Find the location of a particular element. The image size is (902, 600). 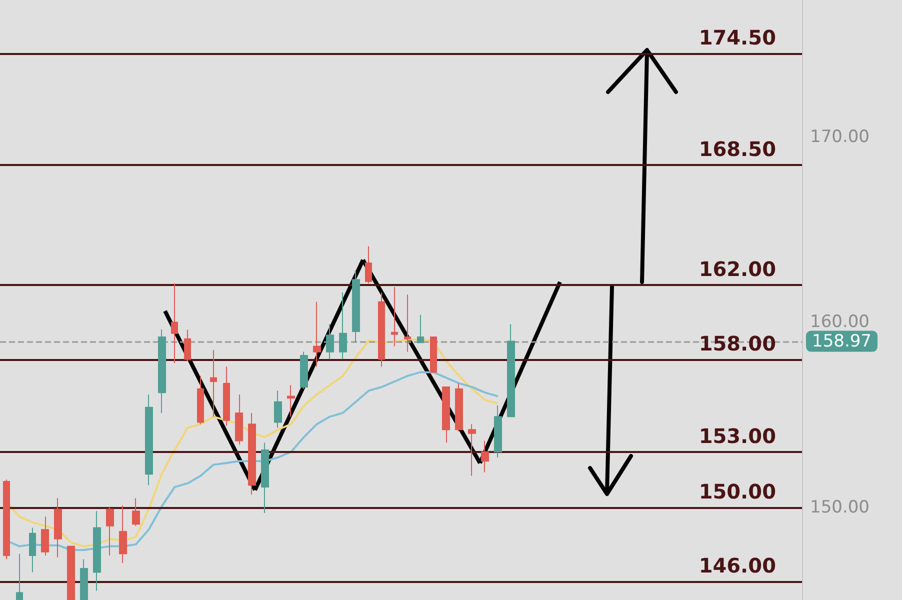

ref-line-label: 162.00 is located at coordinates (737, 269).